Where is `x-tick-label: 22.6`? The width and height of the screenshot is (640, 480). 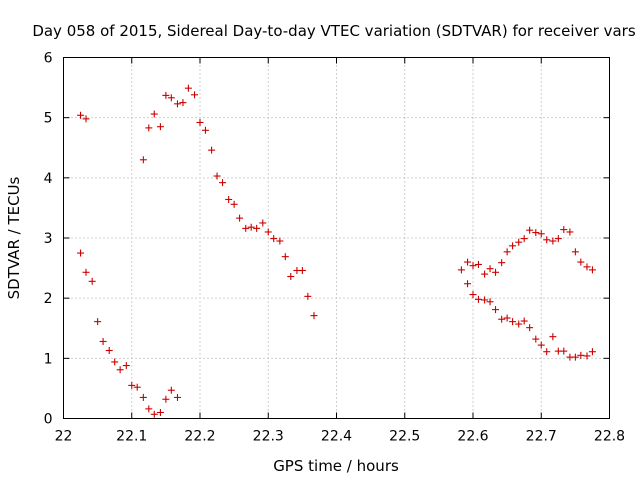 x-tick-label: 22.6 is located at coordinates (472, 437).